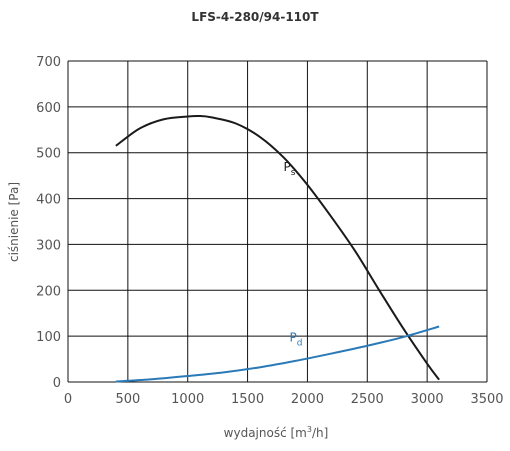  I want to click on series-label-layer: Ps Pd, so click(292, 254).